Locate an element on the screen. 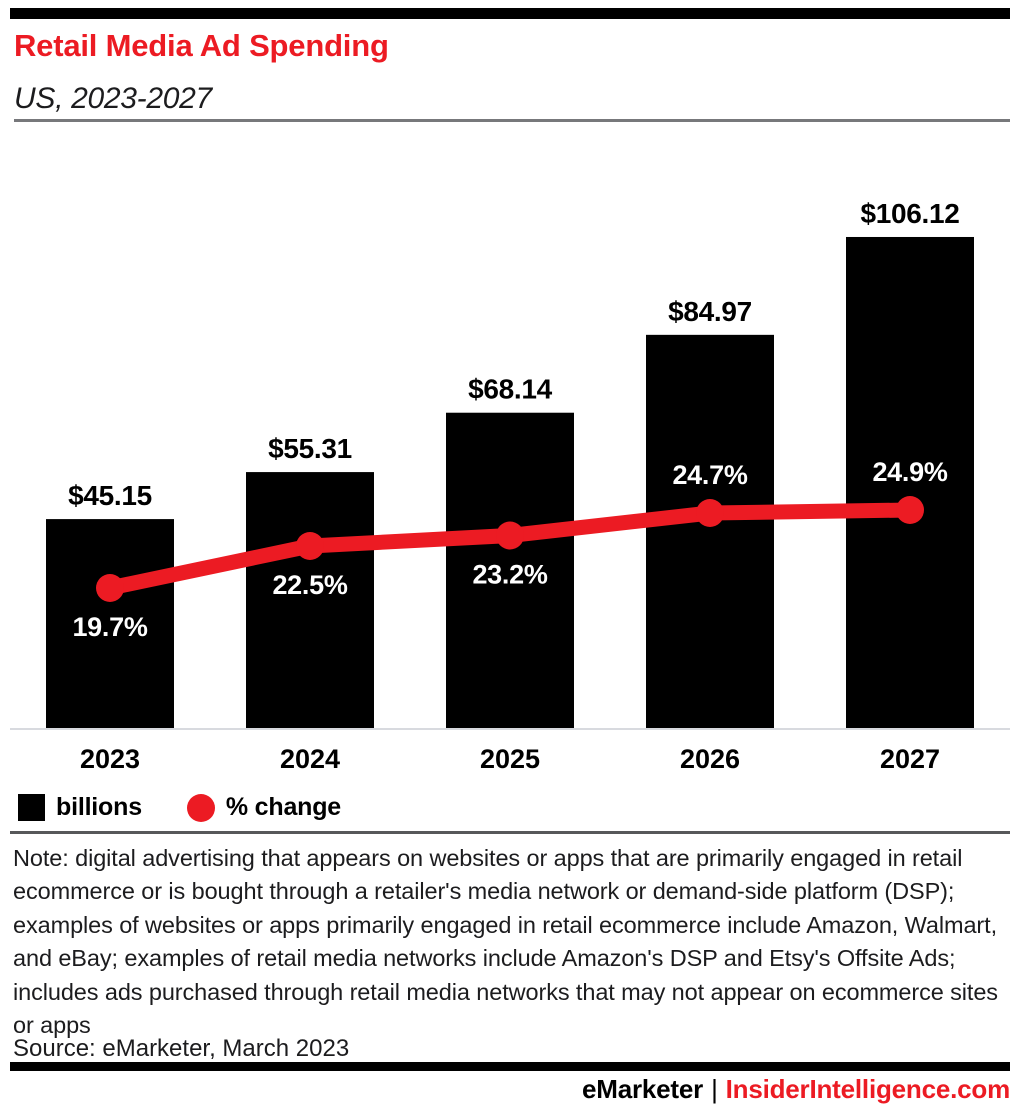 Image resolution: width=1020 pixels, height=1112 pixels. chart-subtitle: US, 2023-2027 is located at coordinates (113, 98).